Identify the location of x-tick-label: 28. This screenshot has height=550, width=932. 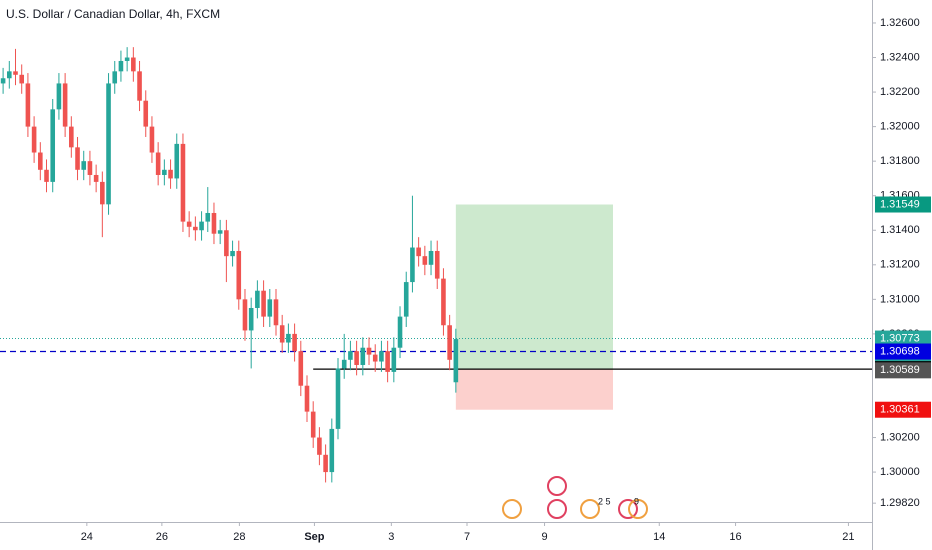
(239, 537).